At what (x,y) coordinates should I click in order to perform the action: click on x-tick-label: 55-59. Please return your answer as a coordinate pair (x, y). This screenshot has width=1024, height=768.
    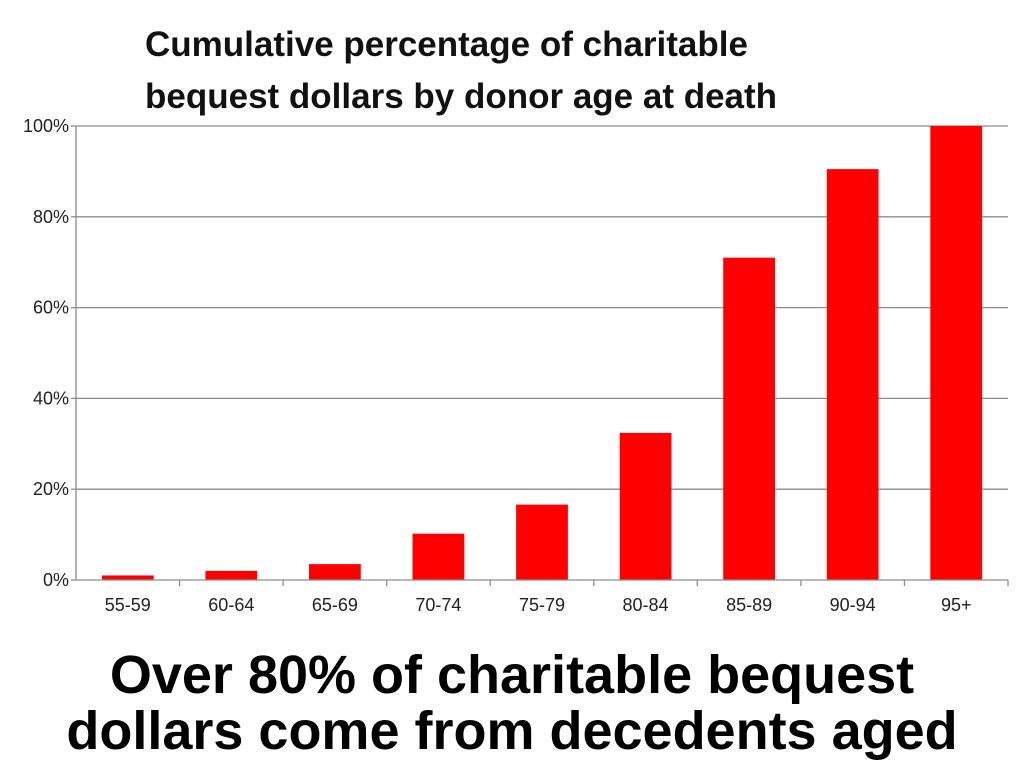
    Looking at the image, I should click on (128, 605).